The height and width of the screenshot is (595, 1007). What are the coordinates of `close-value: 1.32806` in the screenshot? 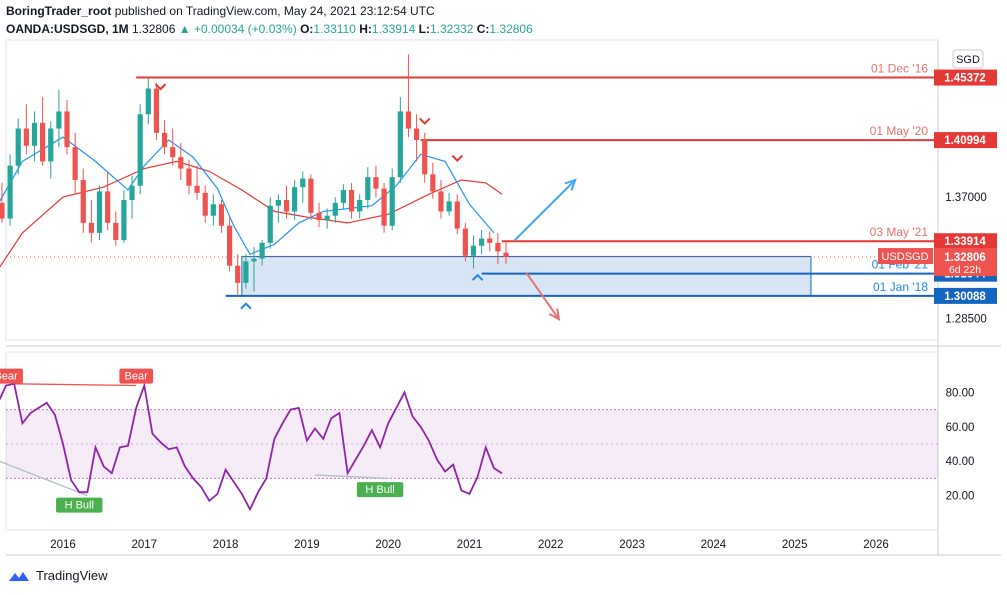 It's located at (511, 29).